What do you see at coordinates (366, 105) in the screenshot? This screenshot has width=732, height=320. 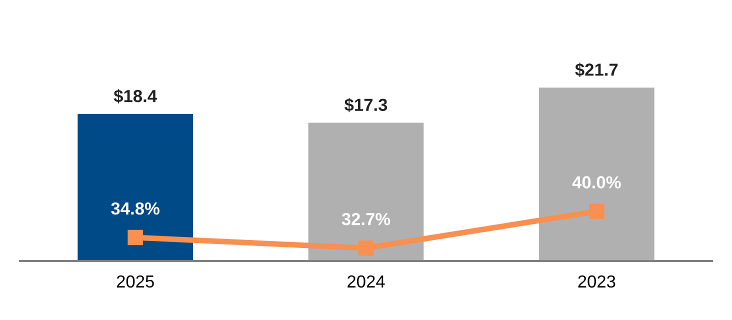 I see `data-label: $17.3` at bounding box center [366, 105].